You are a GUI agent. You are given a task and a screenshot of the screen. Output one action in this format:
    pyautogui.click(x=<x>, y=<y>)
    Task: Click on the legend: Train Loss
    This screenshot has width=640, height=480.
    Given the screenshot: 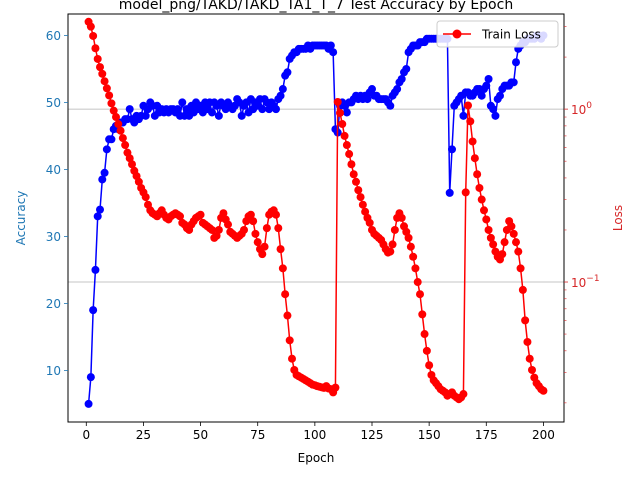 What is the action you would take?
    pyautogui.click(x=497, y=34)
    